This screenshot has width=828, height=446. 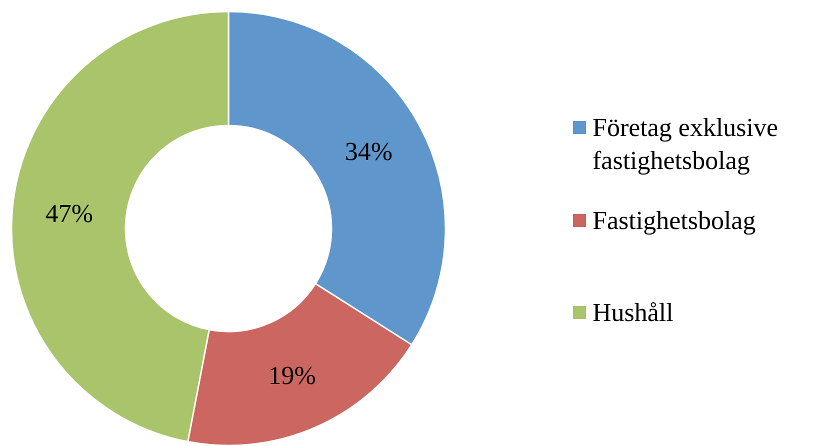 I want to click on legend-label: Fastighetsbolag, so click(x=674, y=220).